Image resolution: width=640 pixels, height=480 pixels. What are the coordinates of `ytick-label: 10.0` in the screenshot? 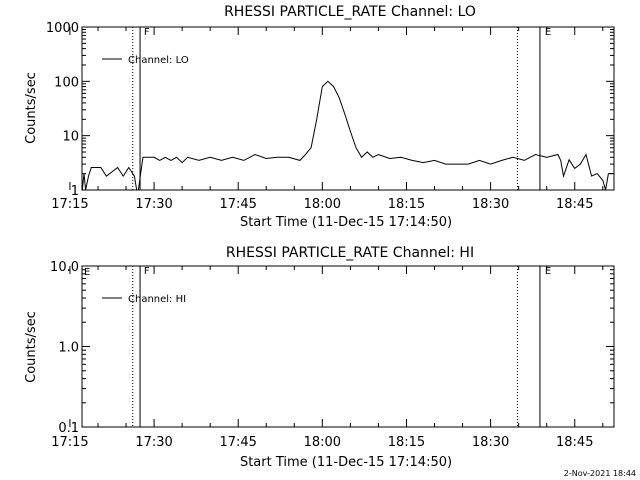 It's located at (64, 267).